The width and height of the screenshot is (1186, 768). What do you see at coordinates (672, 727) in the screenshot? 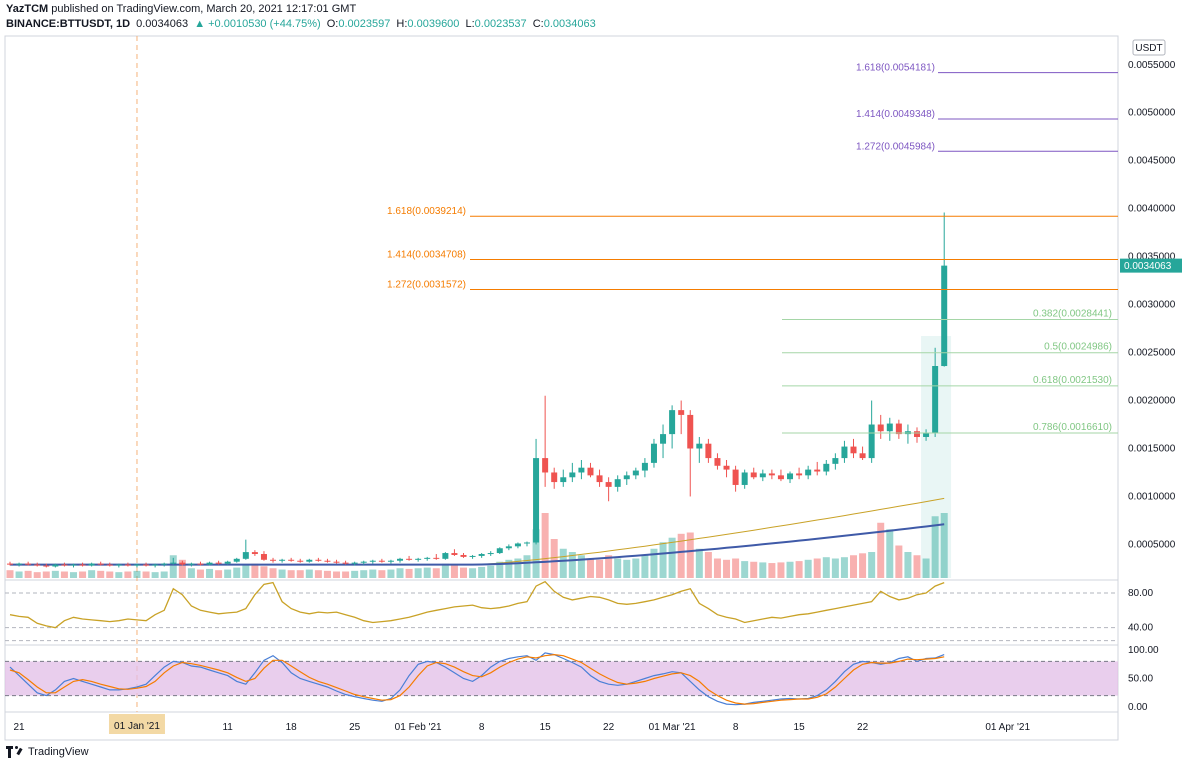
I see `time-axis-tick: 01 Mar '21` at bounding box center [672, 727].